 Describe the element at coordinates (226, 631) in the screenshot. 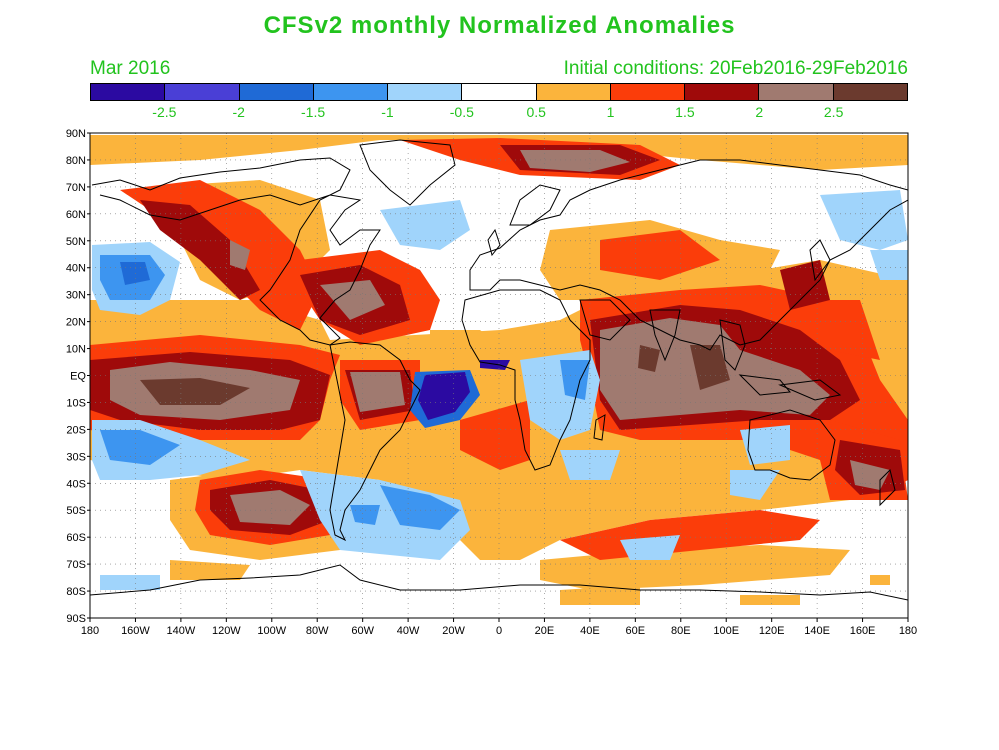

I see `longitude-label: 120W` at that location.